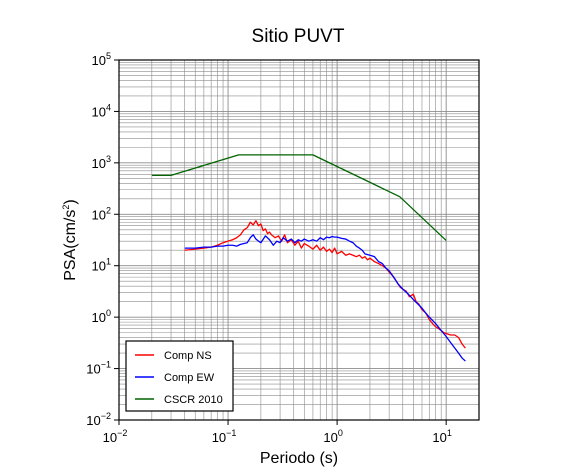  I want to click on x-tick-label: 10¹, so click(441, 436).